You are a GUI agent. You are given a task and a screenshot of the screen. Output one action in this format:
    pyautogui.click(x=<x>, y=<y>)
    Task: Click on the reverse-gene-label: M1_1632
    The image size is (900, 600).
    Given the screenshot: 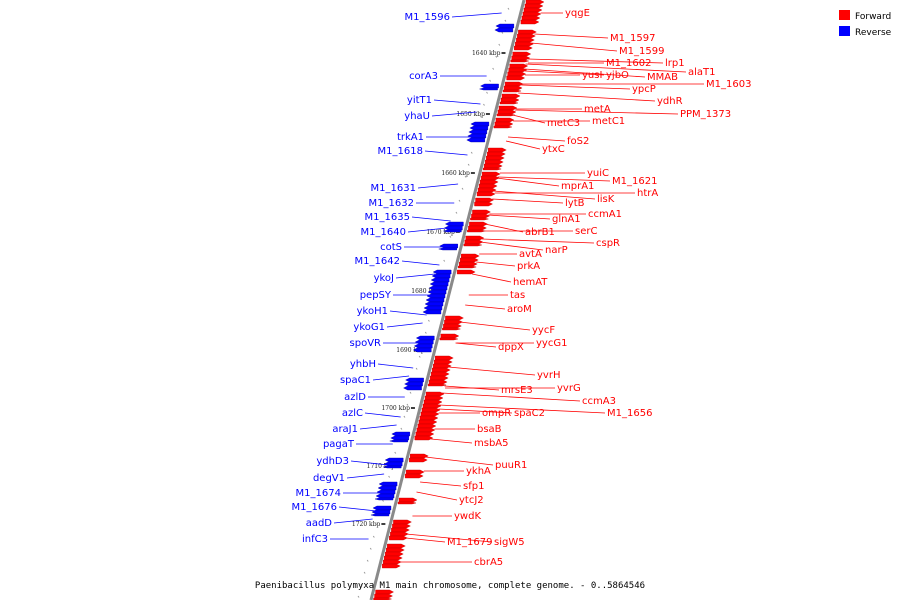 What is the action you would take?
    pyautogui.click(x=391, y=203)
    